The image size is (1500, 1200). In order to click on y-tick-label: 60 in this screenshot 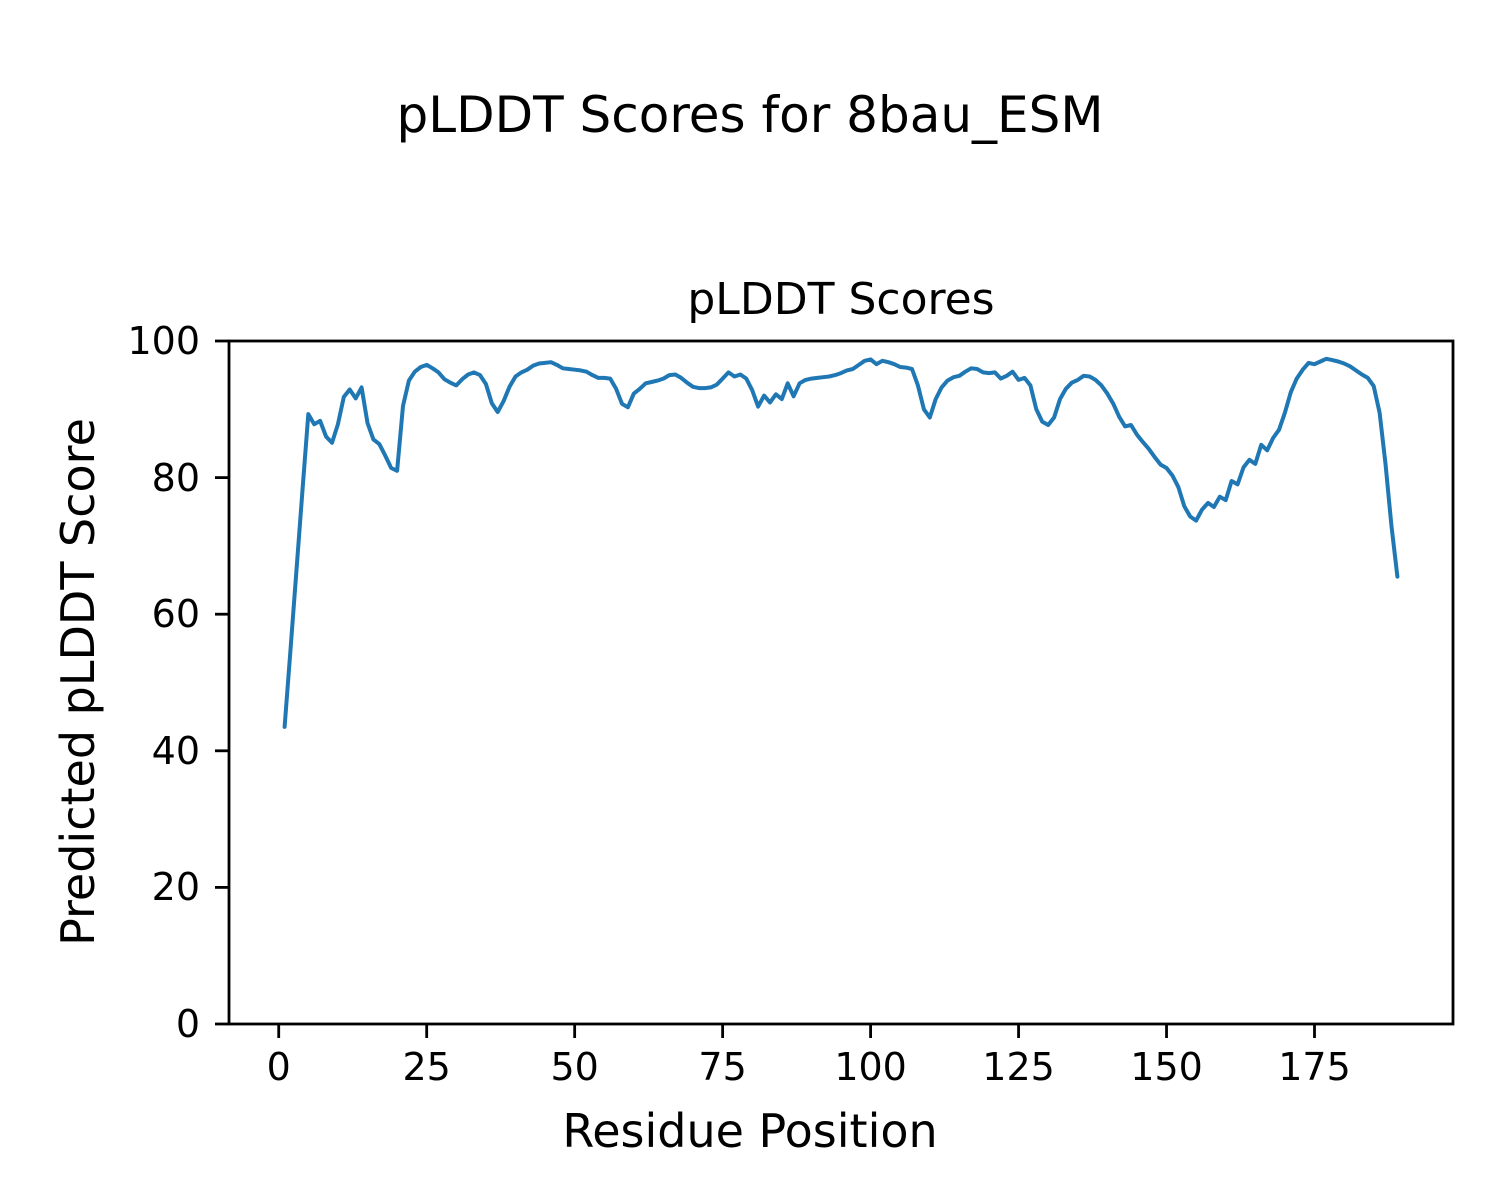, I will do `click(175, 614)`.